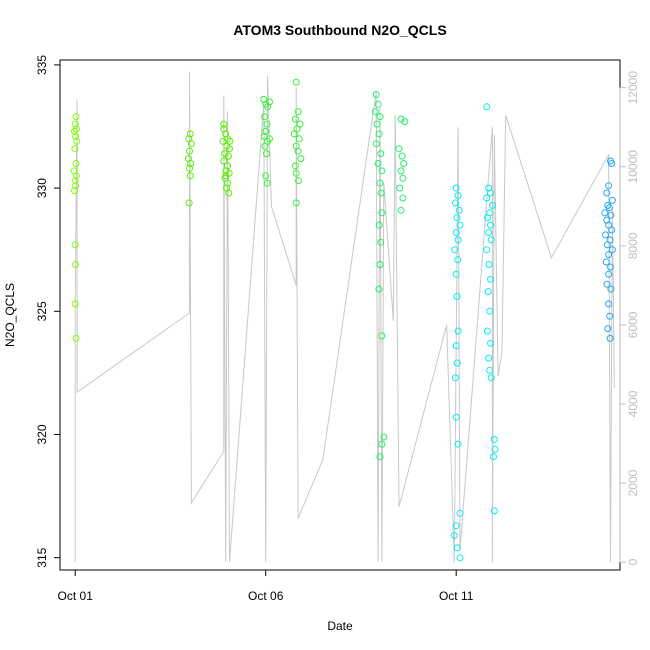 The height and width of the screenshot is (650, 650). Describe the element at coordinates (266, 596) in the screenshot. I see `x-tick-label: Oct 06` at that location.